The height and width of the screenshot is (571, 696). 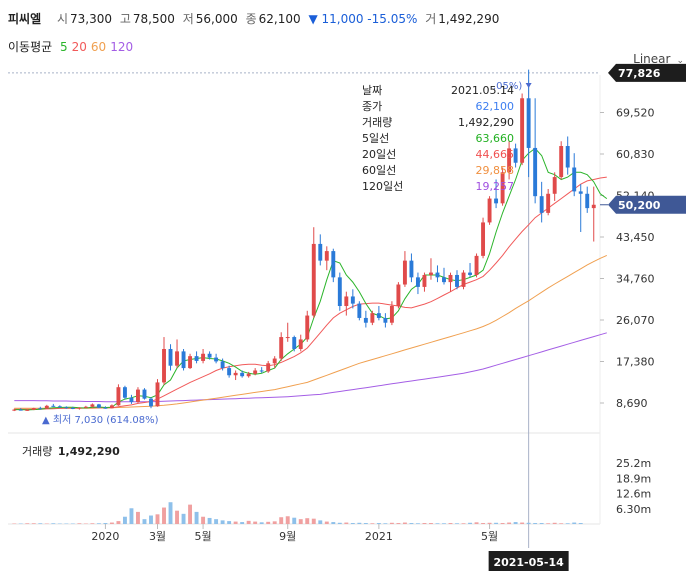 I want to click on scale-selector: Linear ⌄, so click(x=658, y=59).